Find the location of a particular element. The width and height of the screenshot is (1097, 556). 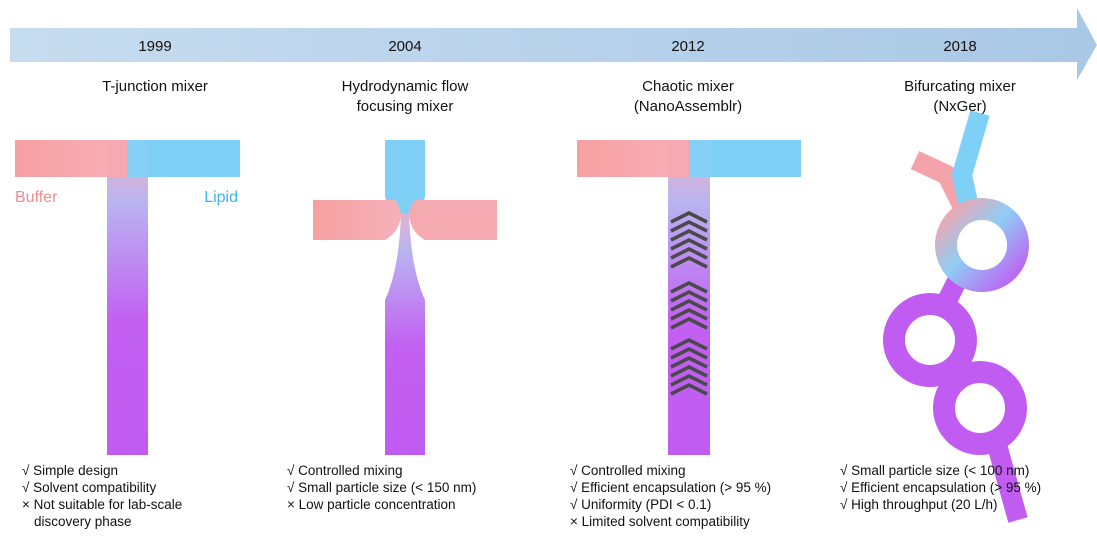

t-junction-illustration is located at coordinates (127, 297).